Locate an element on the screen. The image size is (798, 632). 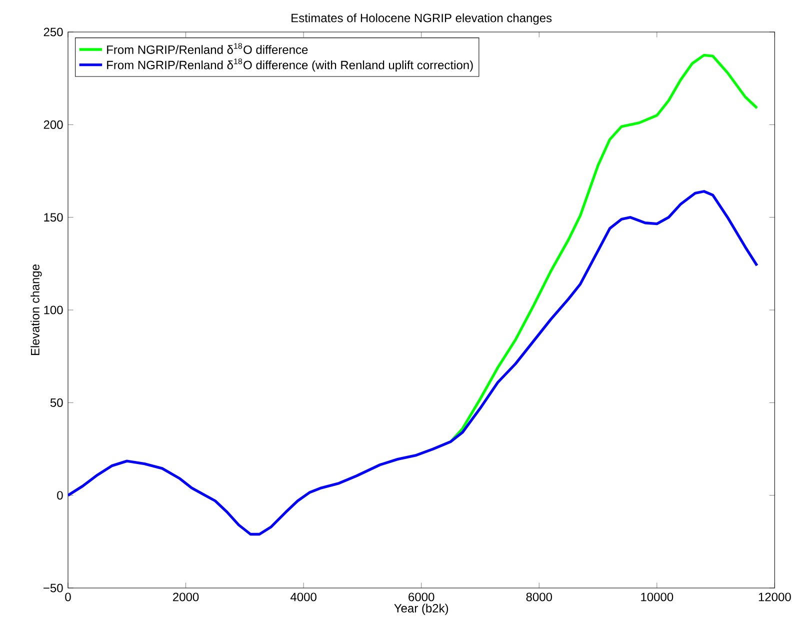
y-tick-label: 200 is located at coordinates (53, 124).